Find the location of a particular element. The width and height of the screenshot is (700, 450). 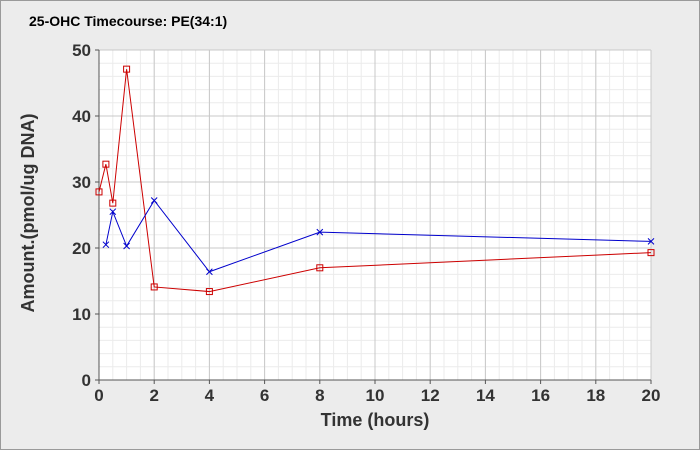

x-tick-label: 4 is located at coordinates (210, 395).